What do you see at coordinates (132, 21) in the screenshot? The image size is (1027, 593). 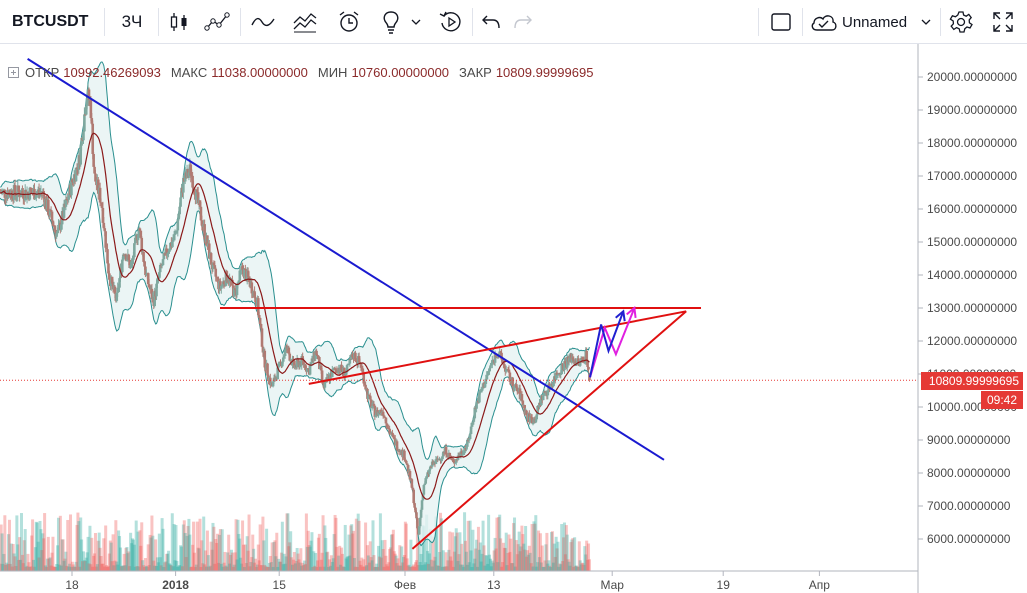 I see `interval-button: 3Ч` at bounding box center [132, 21].